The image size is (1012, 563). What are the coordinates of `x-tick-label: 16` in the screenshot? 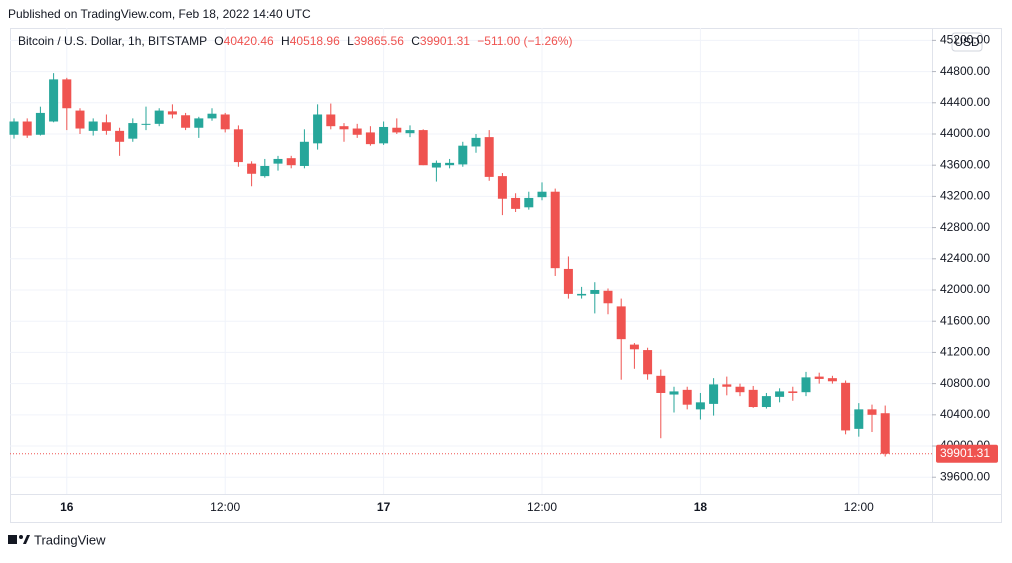 It's located at (67, 507).